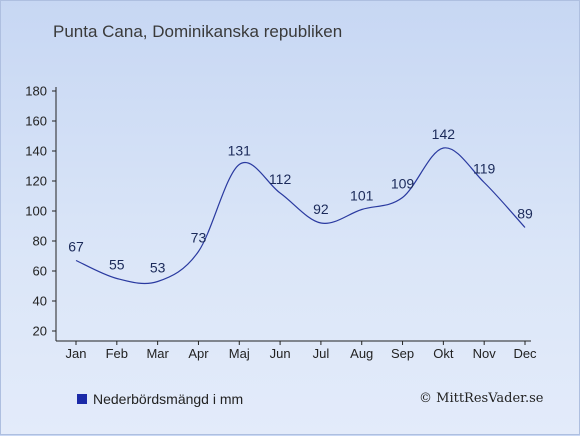  I want to click on x-tick-label: Sep, so click(402, 353).